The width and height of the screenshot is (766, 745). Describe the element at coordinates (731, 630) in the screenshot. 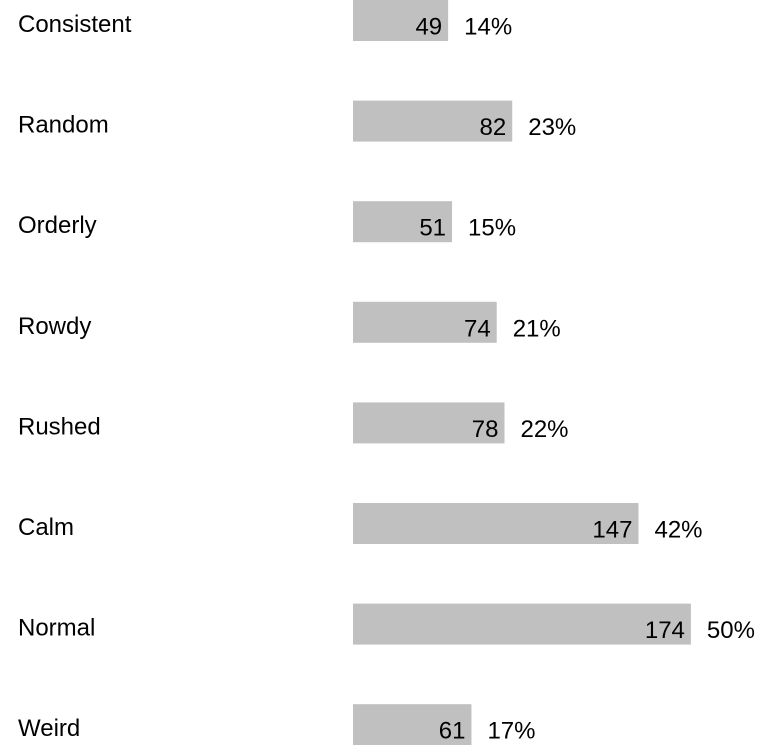

I see `percent-label-normal: 50%` at that location.